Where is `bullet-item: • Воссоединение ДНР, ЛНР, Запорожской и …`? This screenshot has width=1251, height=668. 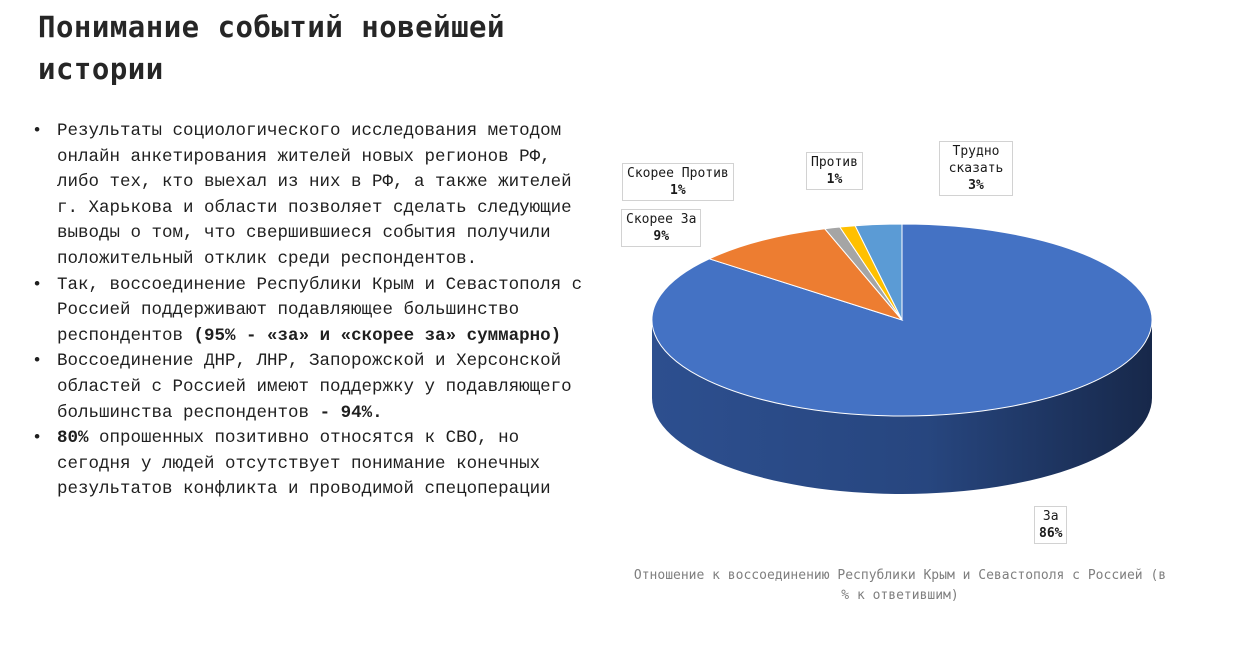
bullet-item: • Воссоединение ДНР, ЛНР, Запорожской и … is located at coordinates (310, 387).